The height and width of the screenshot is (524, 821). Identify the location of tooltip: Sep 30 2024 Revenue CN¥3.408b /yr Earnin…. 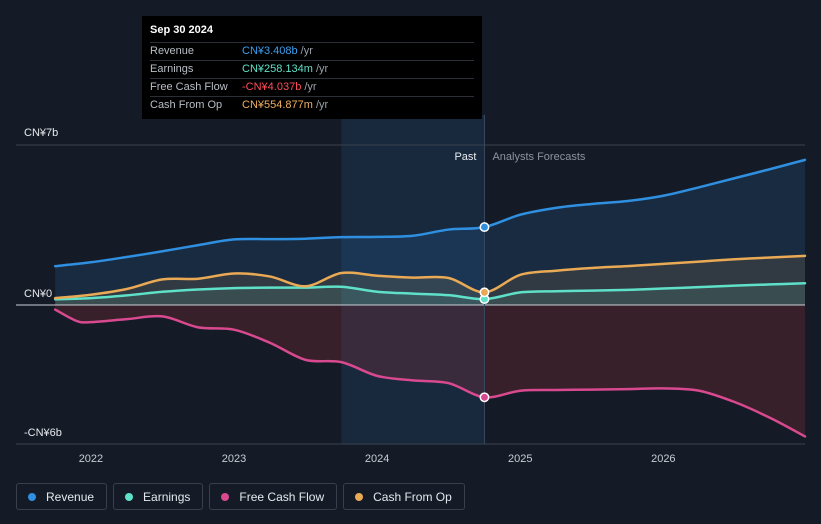
(312, 67).